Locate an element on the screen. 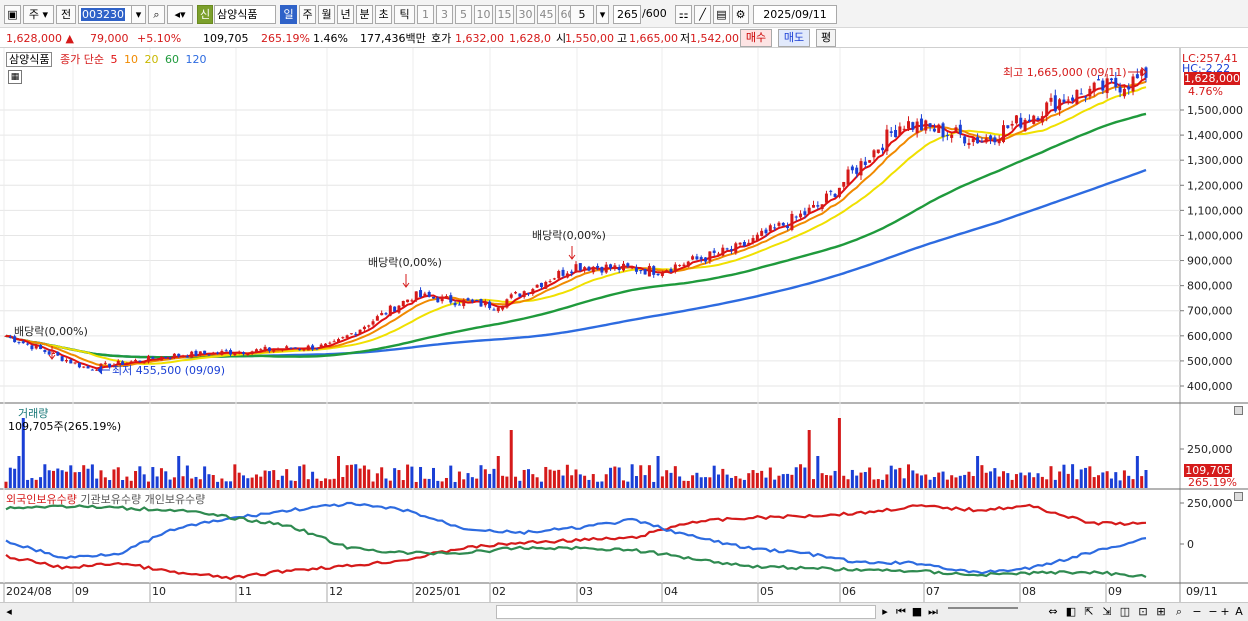 Image resolution: width=1248 pixels, height=621 pixels. scroll-right-icon: ▸ is located at coordinates (885, 611).